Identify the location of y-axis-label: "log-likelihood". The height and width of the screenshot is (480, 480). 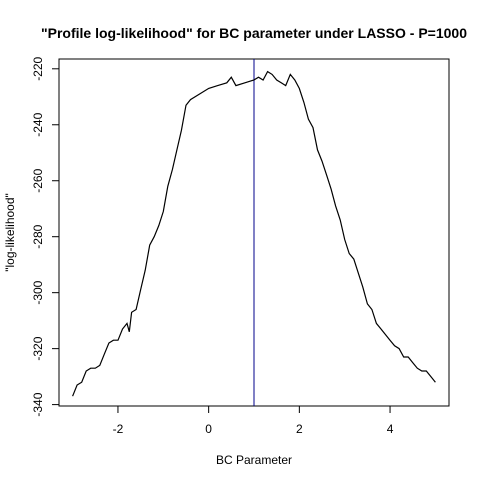
(10, 232).